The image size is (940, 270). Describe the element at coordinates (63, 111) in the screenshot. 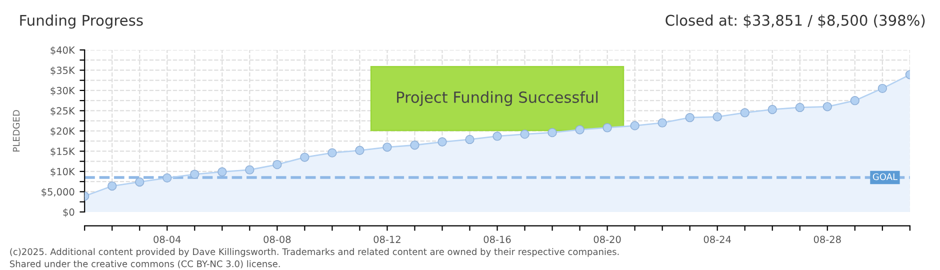

I see `y-tick-label: $25K` at that location.